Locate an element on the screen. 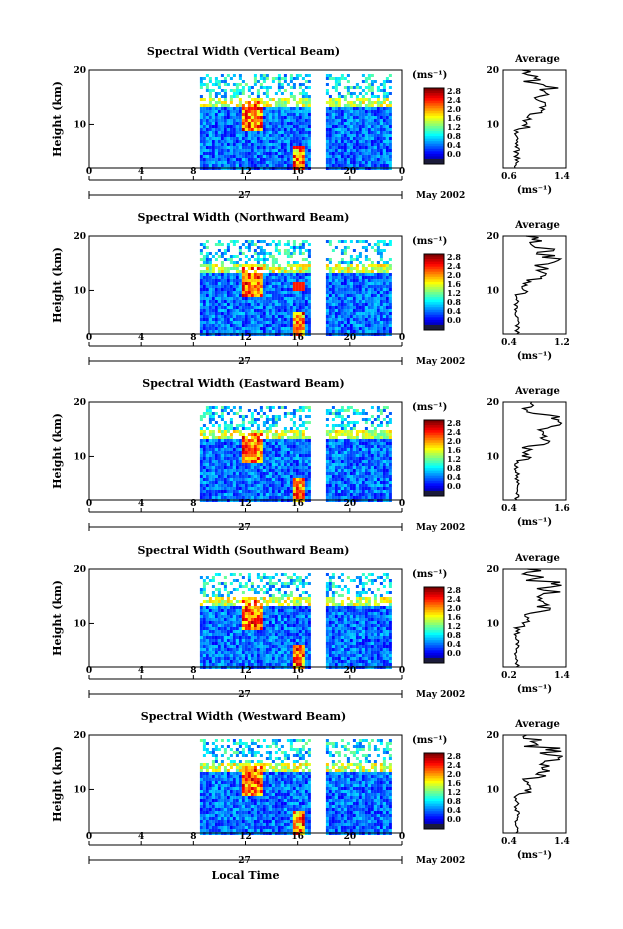  x-tick-label: 20 is located at coordinates (350, 504).